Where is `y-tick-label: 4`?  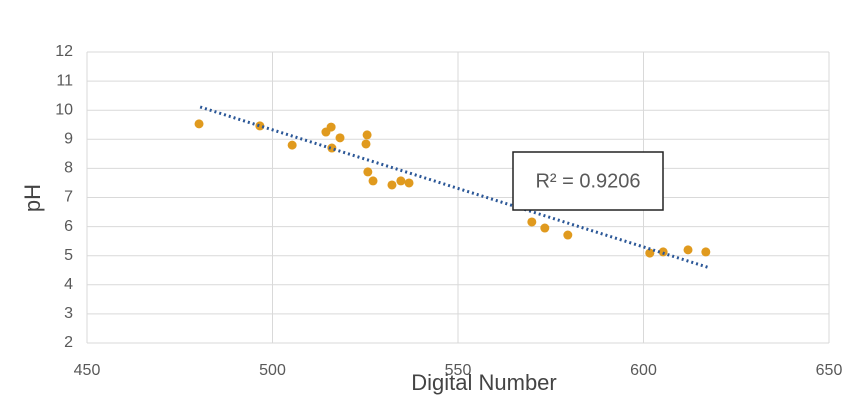 y-tick-label: 4 is located at coordinates (68, 284).